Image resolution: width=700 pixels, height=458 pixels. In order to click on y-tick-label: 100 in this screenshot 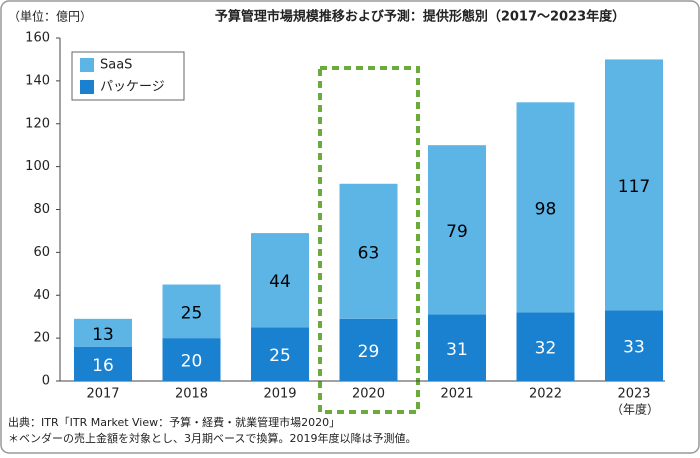, I will do `click(37, 166)`.